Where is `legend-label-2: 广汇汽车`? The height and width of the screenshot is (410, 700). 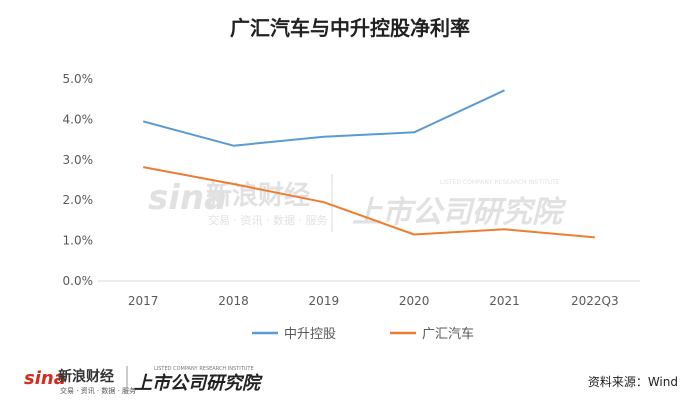
legend-label-2: 广汇汽车 is located at coordinates (448, 334).